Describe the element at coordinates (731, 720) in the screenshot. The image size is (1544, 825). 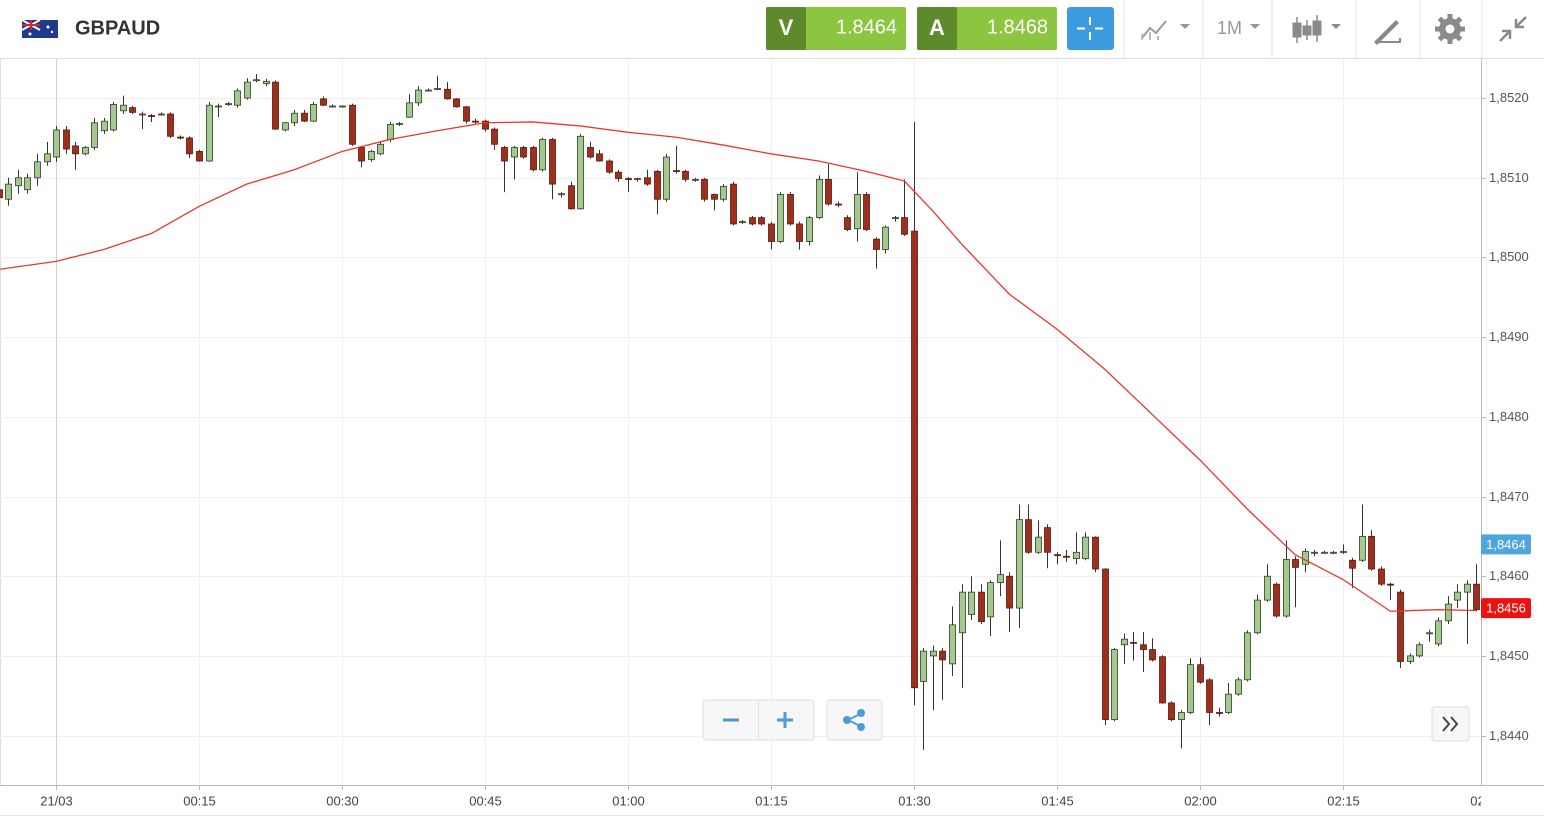
I see `zoom-out-button` at that location.